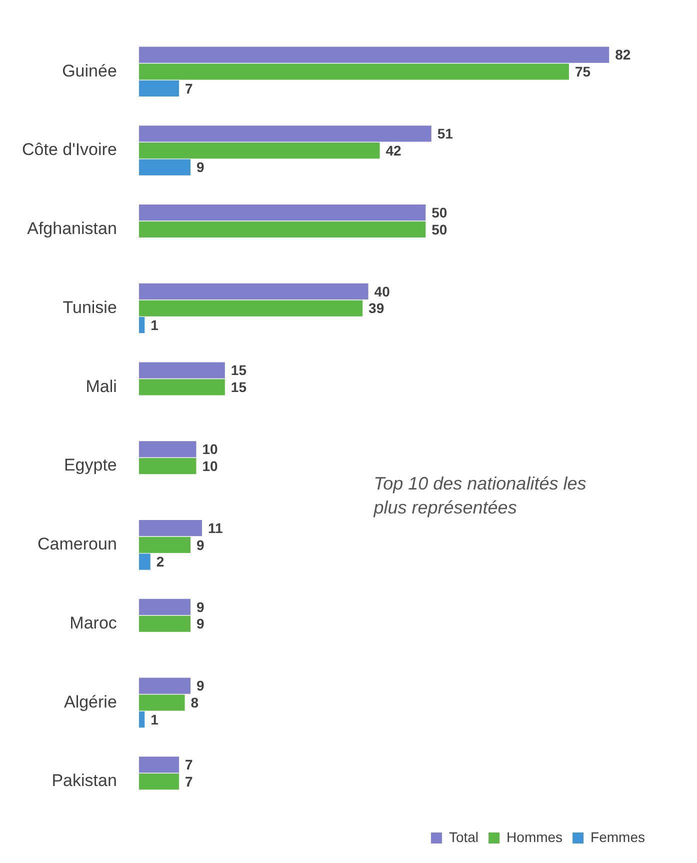 This screenshot has height=863, width=697. I want to click on data-label: 11, so click(215, 528).